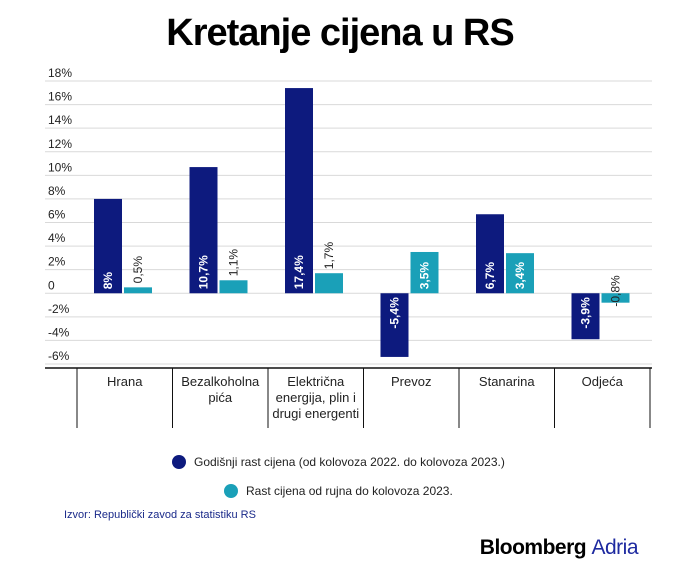  I want to click on bar-label-monthly: 3,5%, so click(425, 276).